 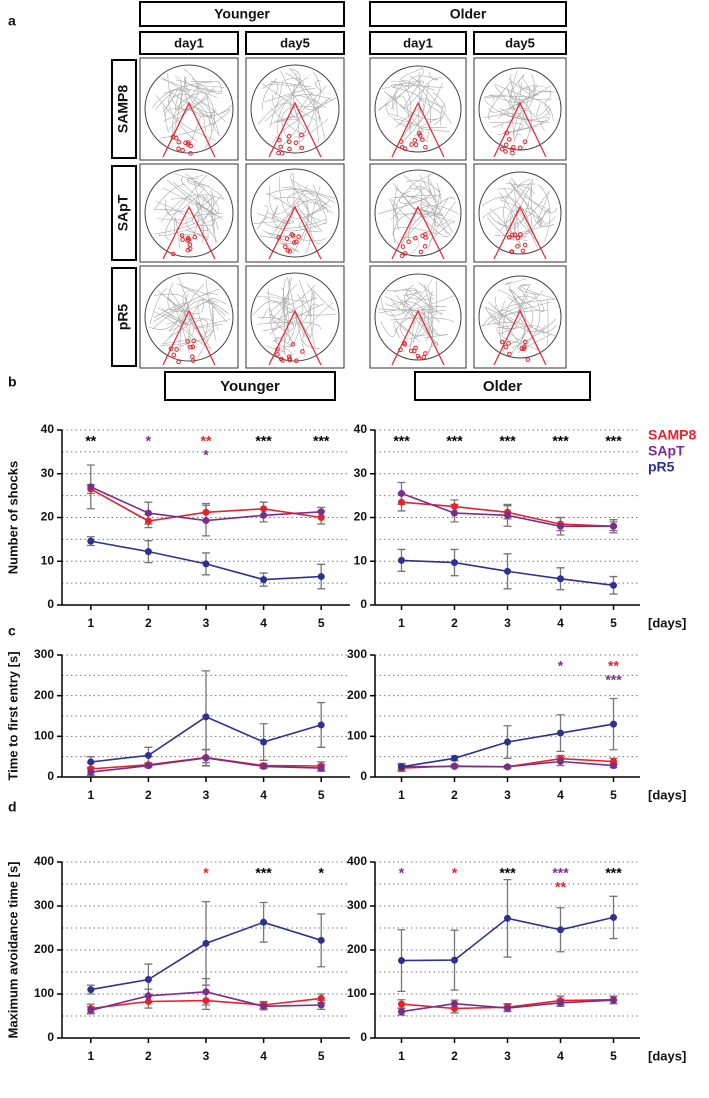 I want to click on group-box, so click(x=242, y=14).